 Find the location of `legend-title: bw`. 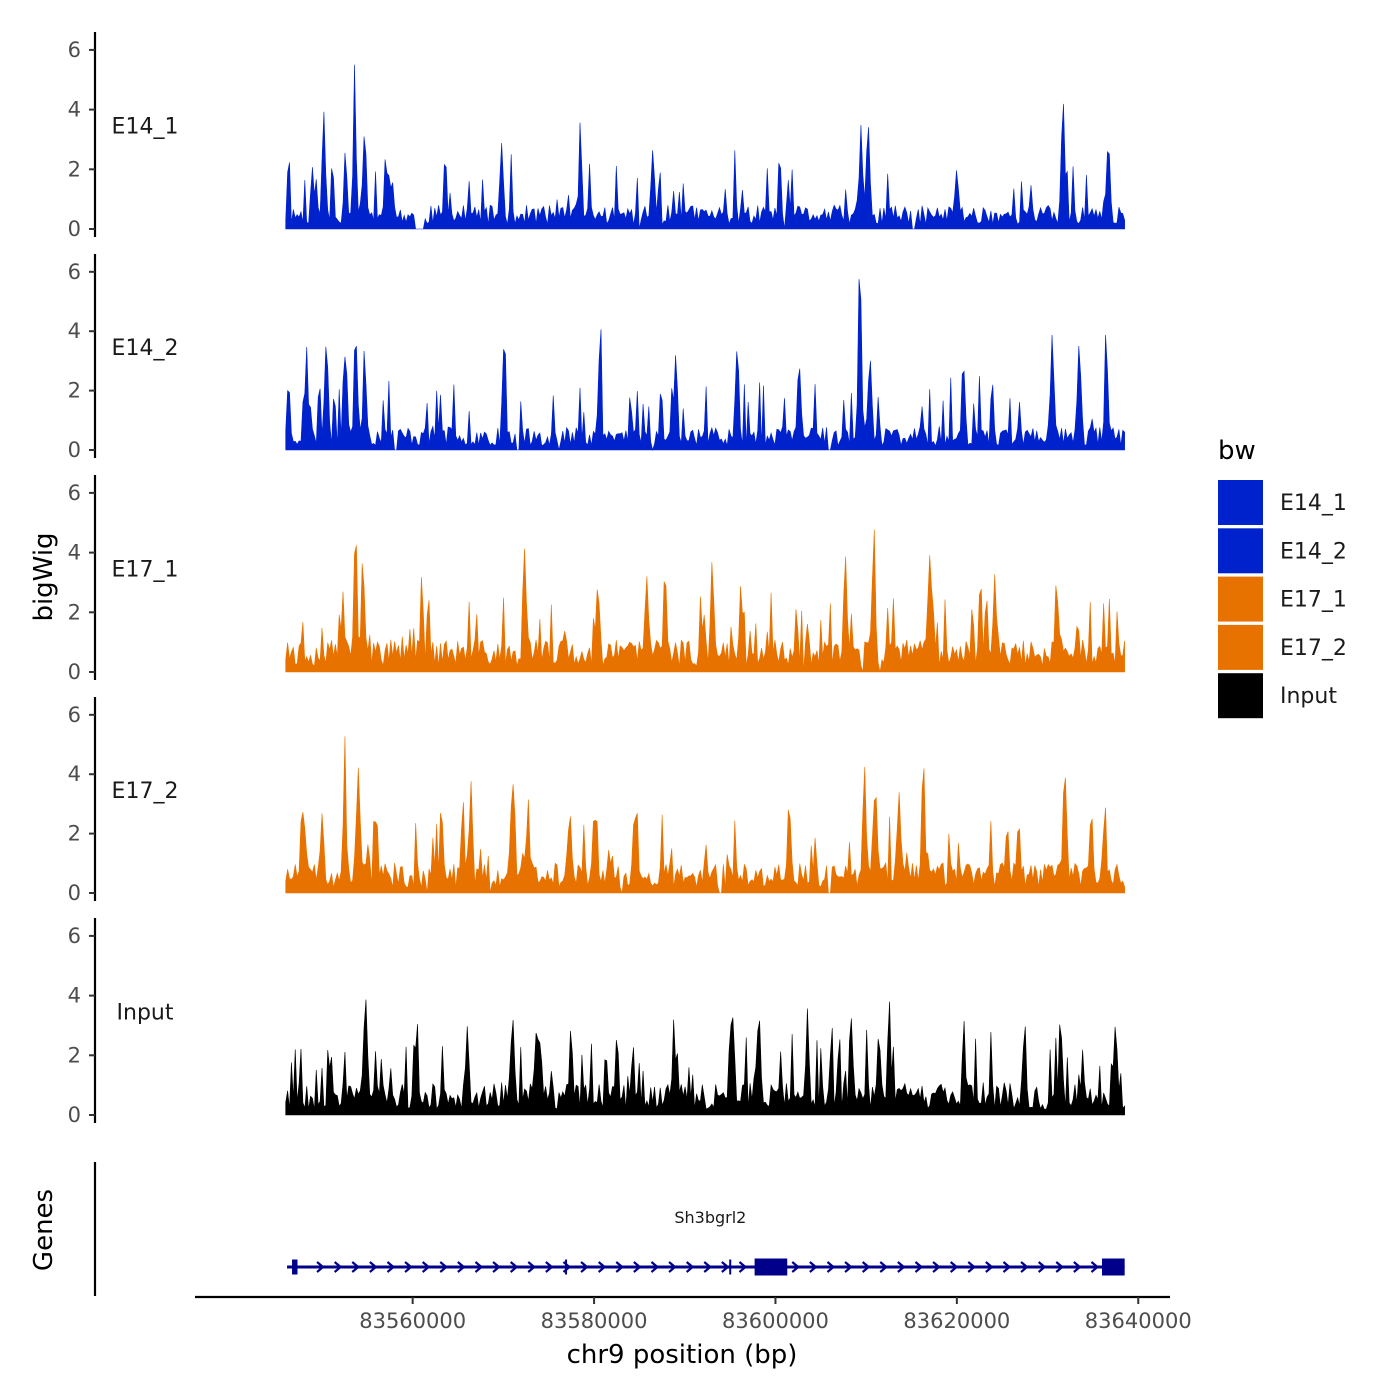

legend-title: bw is located at coordinates (1237, 451).